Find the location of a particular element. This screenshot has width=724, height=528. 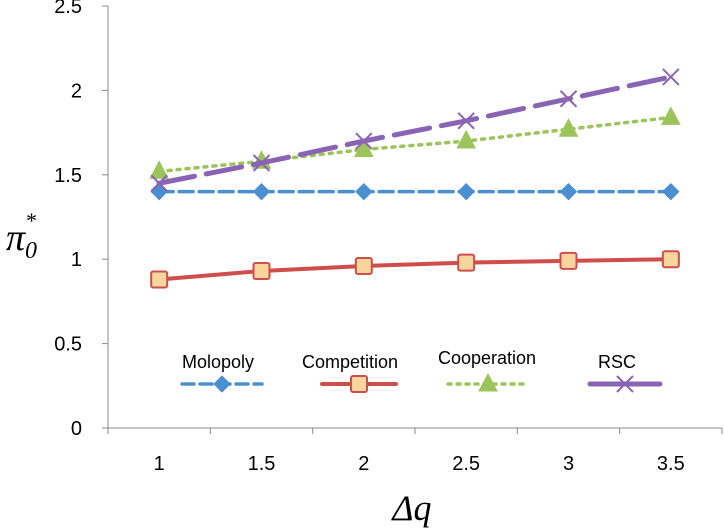

legend-item-molopoly: Molopoly is located at coordinates (222, 372).